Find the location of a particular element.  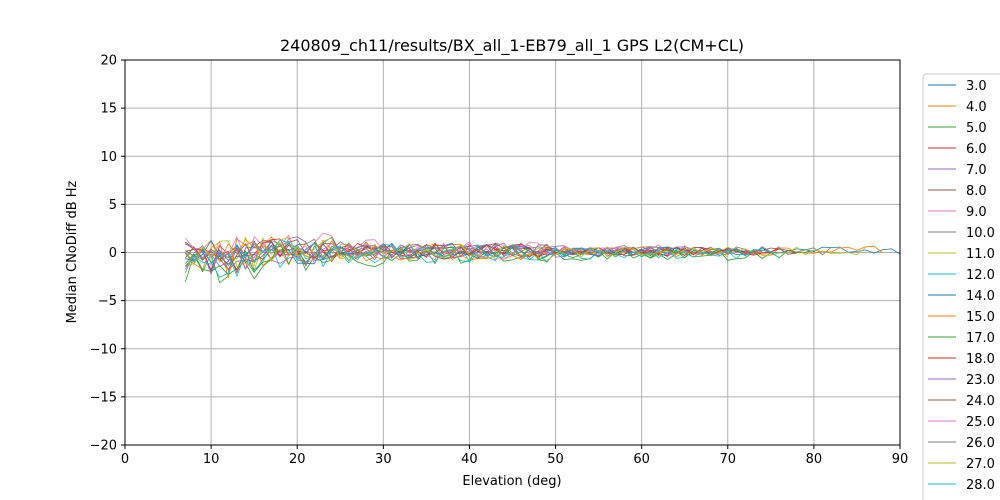

legend-label: 26.0 is located at coordinates (980, 443).